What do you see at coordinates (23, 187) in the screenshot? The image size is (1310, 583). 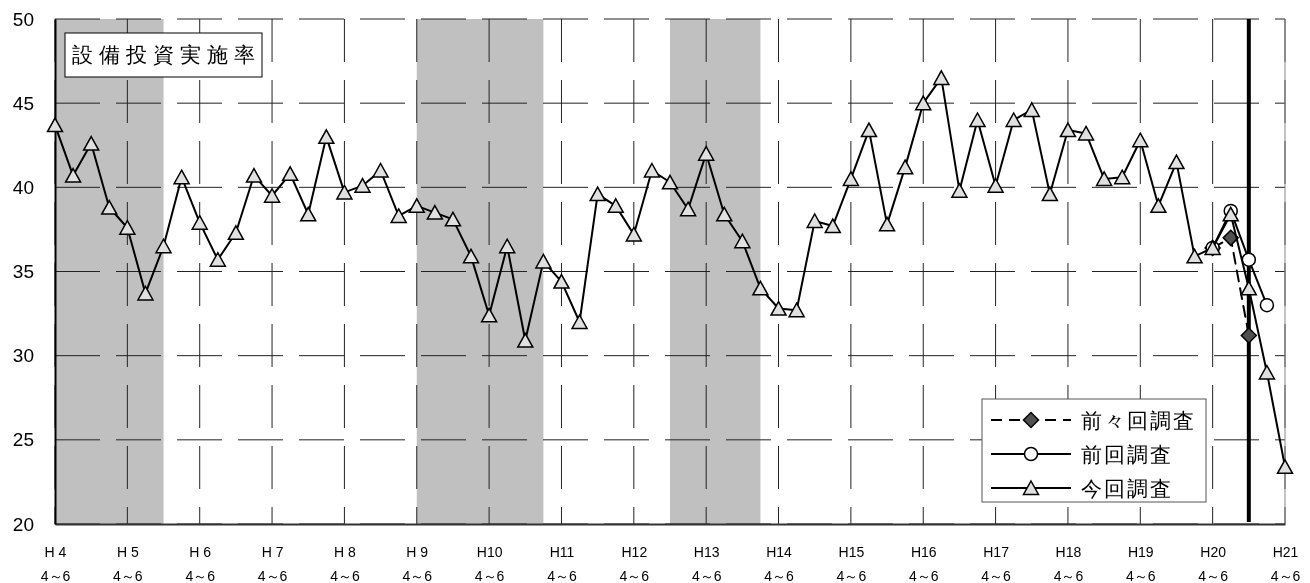 I see `y-tick-label: 40` at bounding box center [23, 187].